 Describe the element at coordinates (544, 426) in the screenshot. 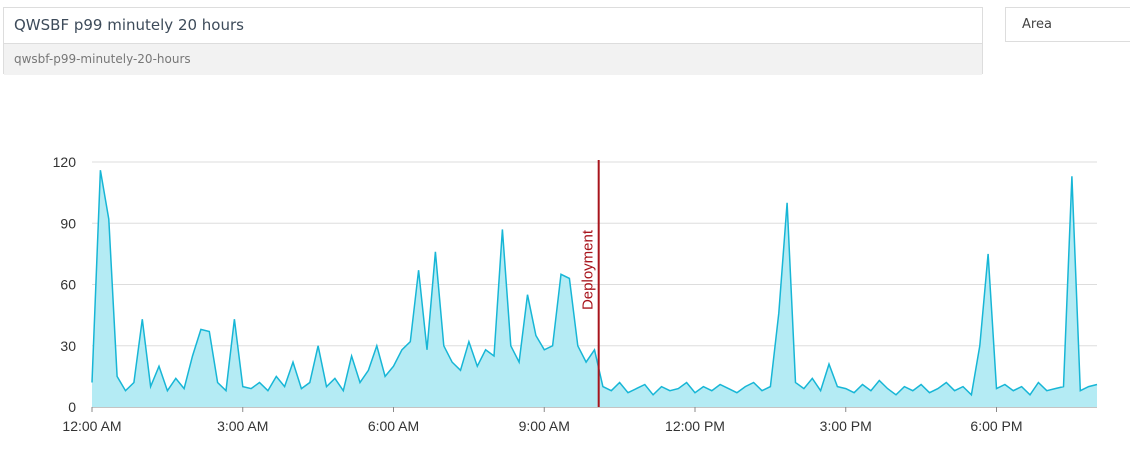

I see `x-tick-label: 9:00 AM` at that location.